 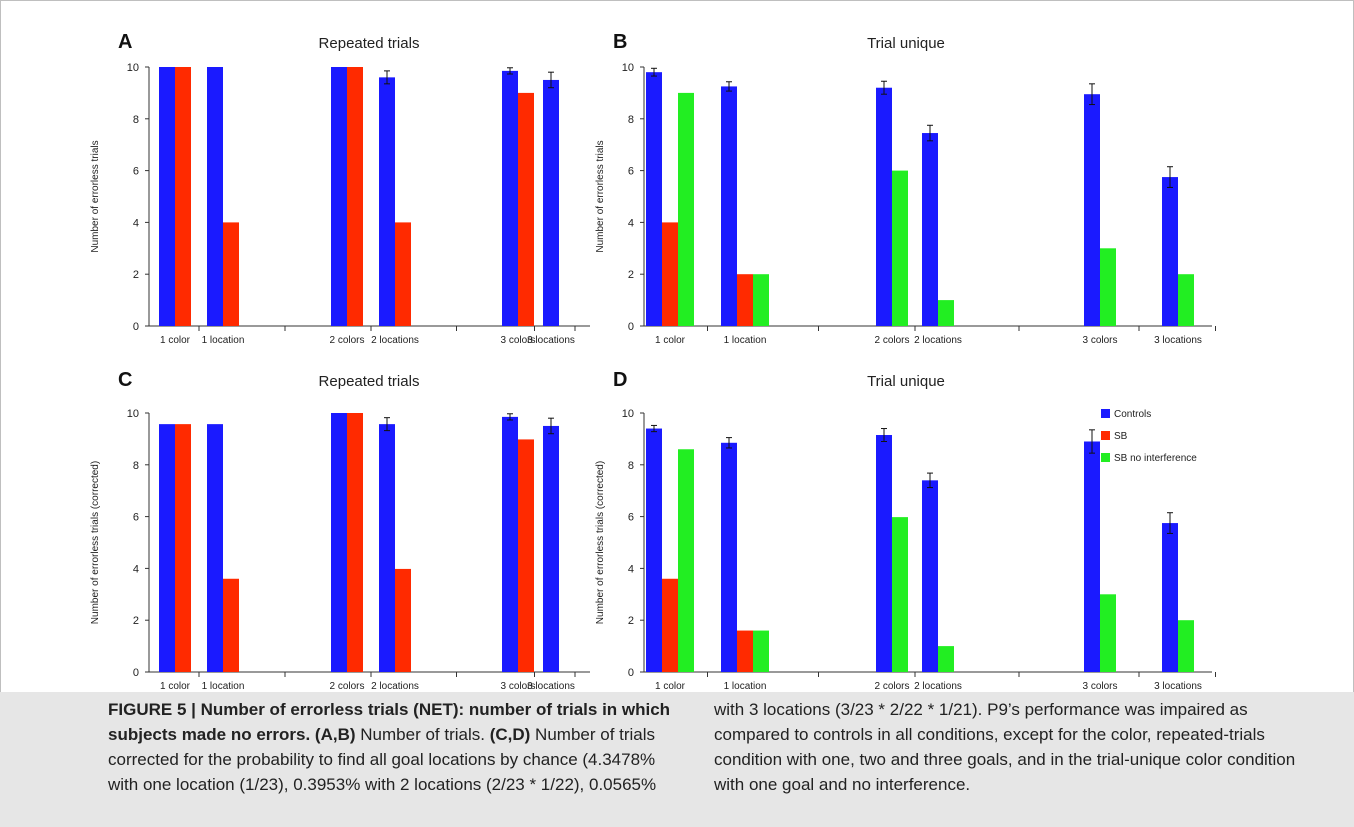 What do you see at coordinates (620, 42) in the screenshot?
I see `panel-letter: B` at bounding box center [620, 42].